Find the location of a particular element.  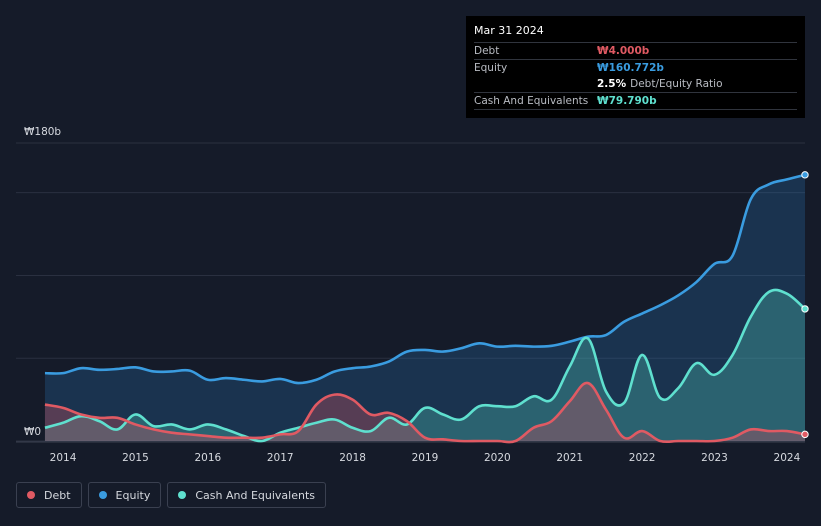

tooltip-debt-label: Debt is located at coordinates (487, 51).